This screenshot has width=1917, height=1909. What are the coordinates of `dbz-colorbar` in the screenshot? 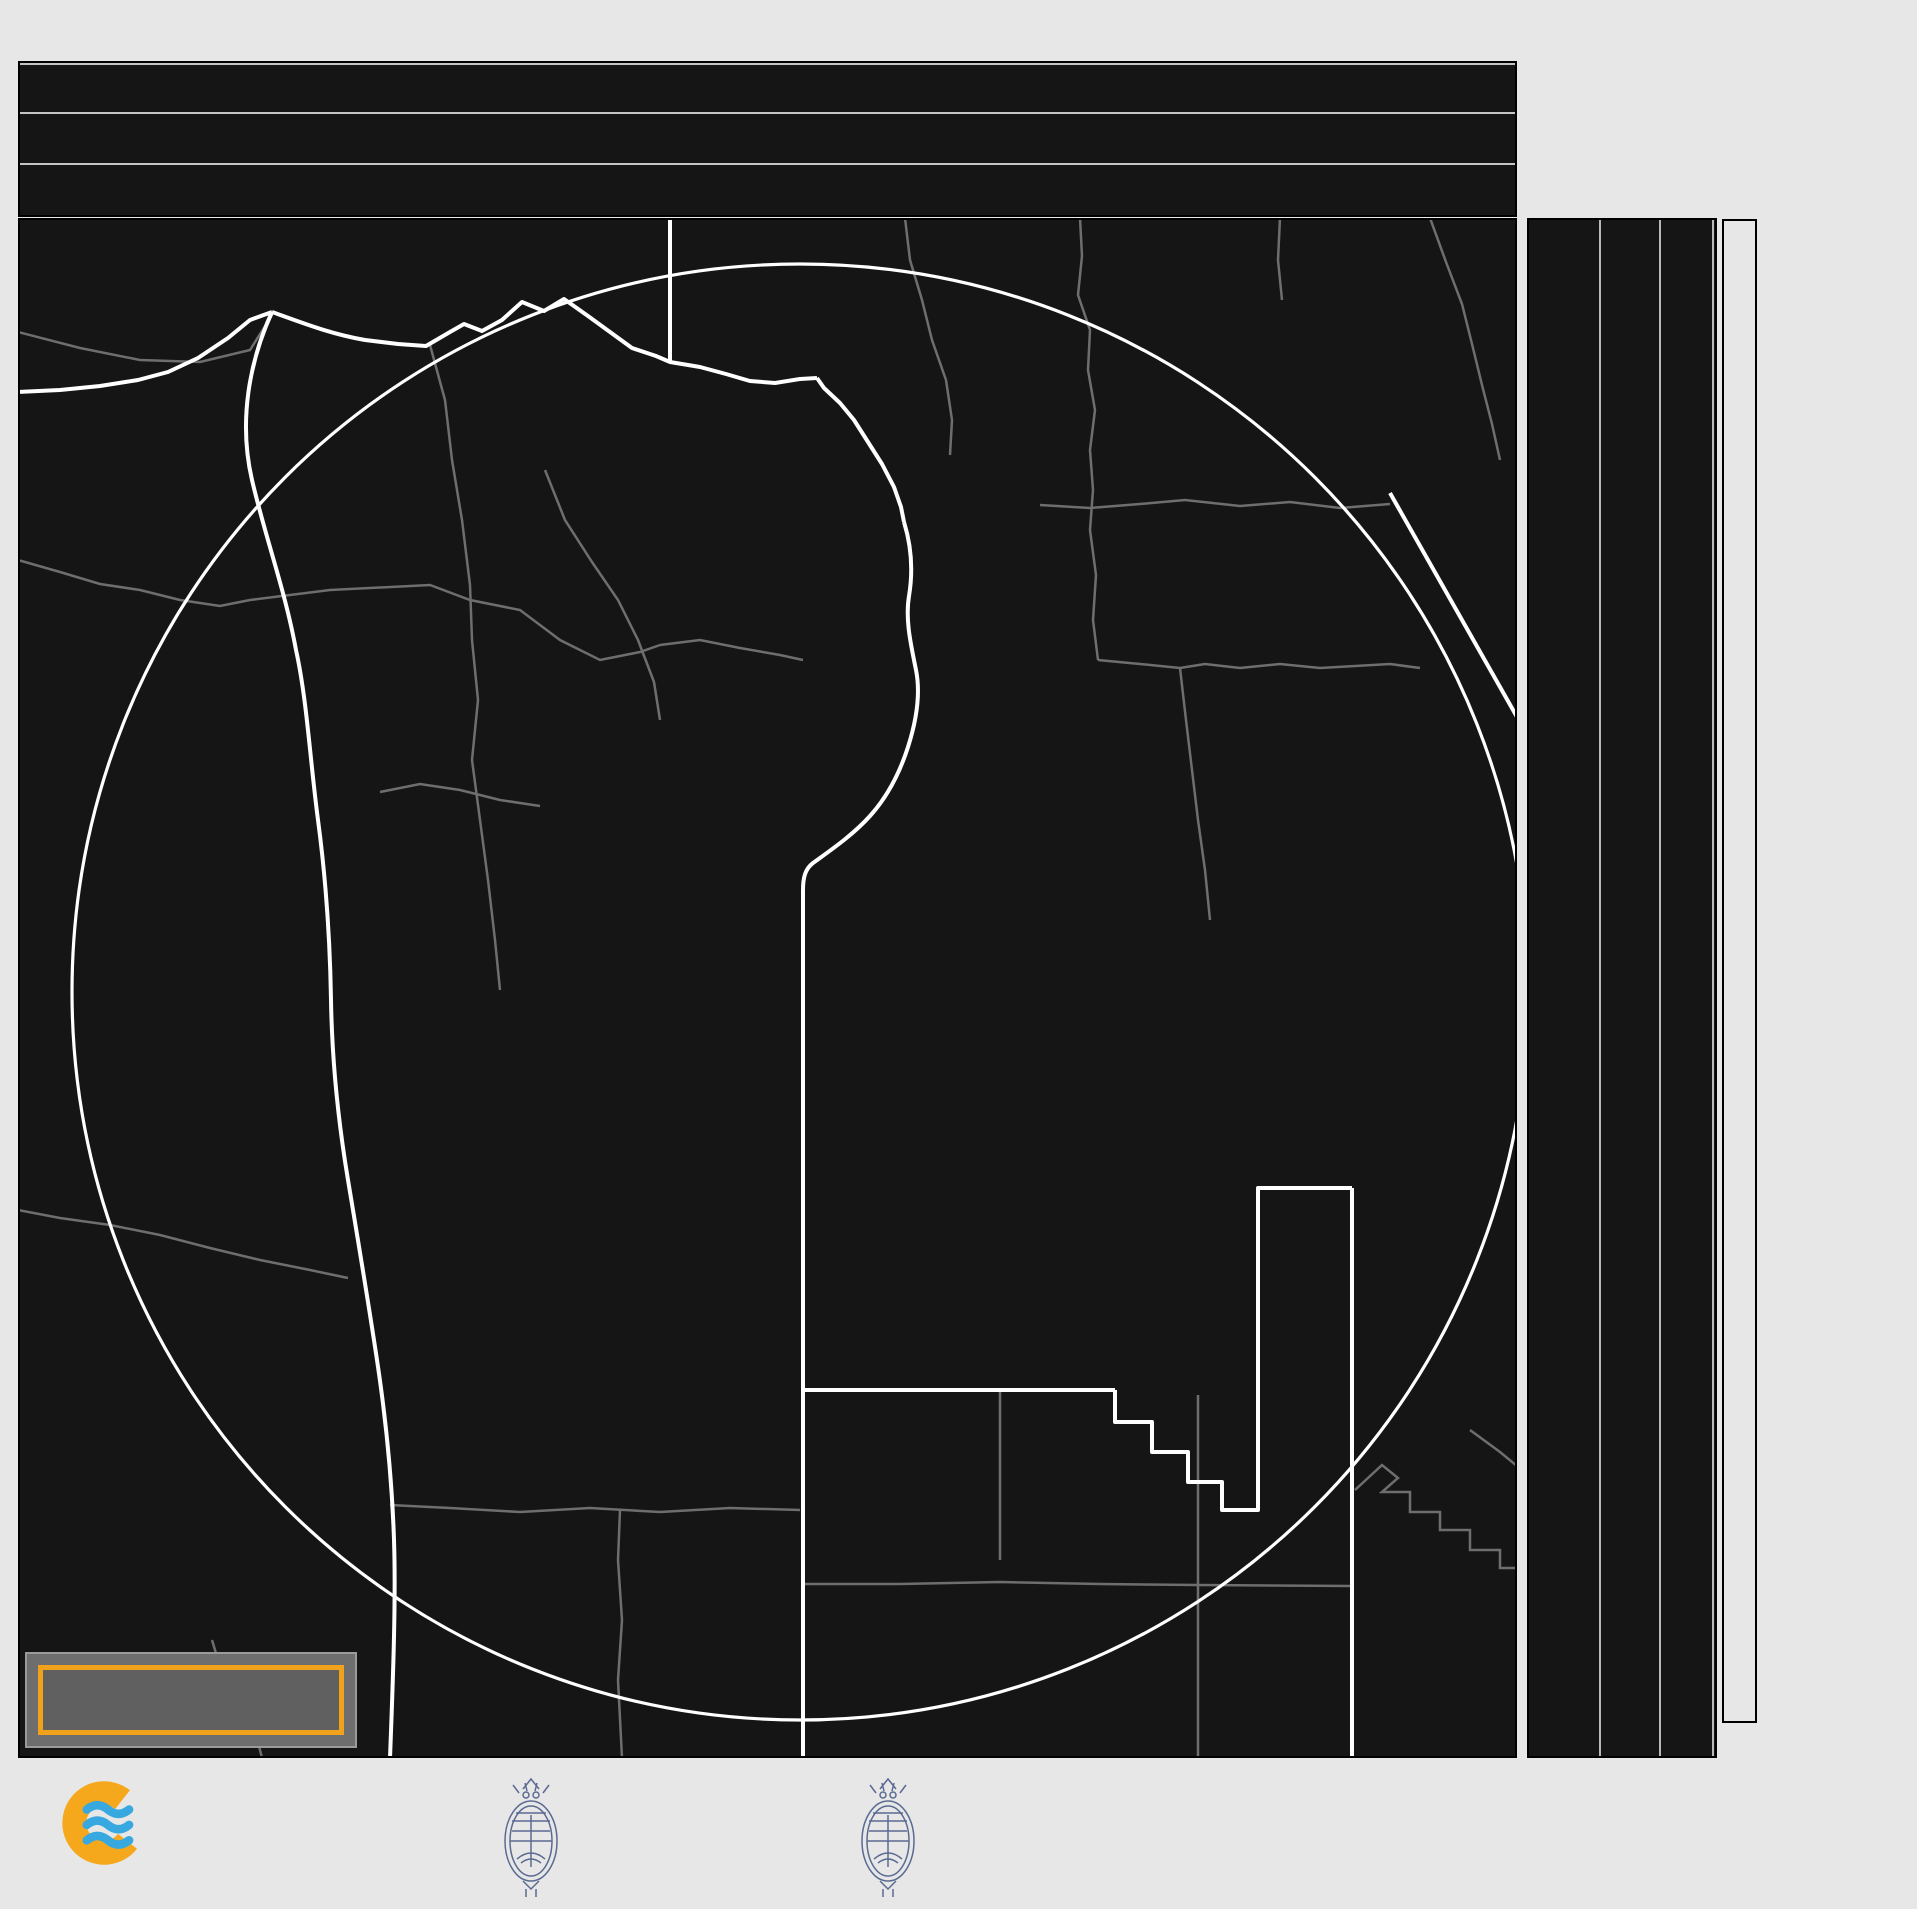 It's located at (1739, 971).